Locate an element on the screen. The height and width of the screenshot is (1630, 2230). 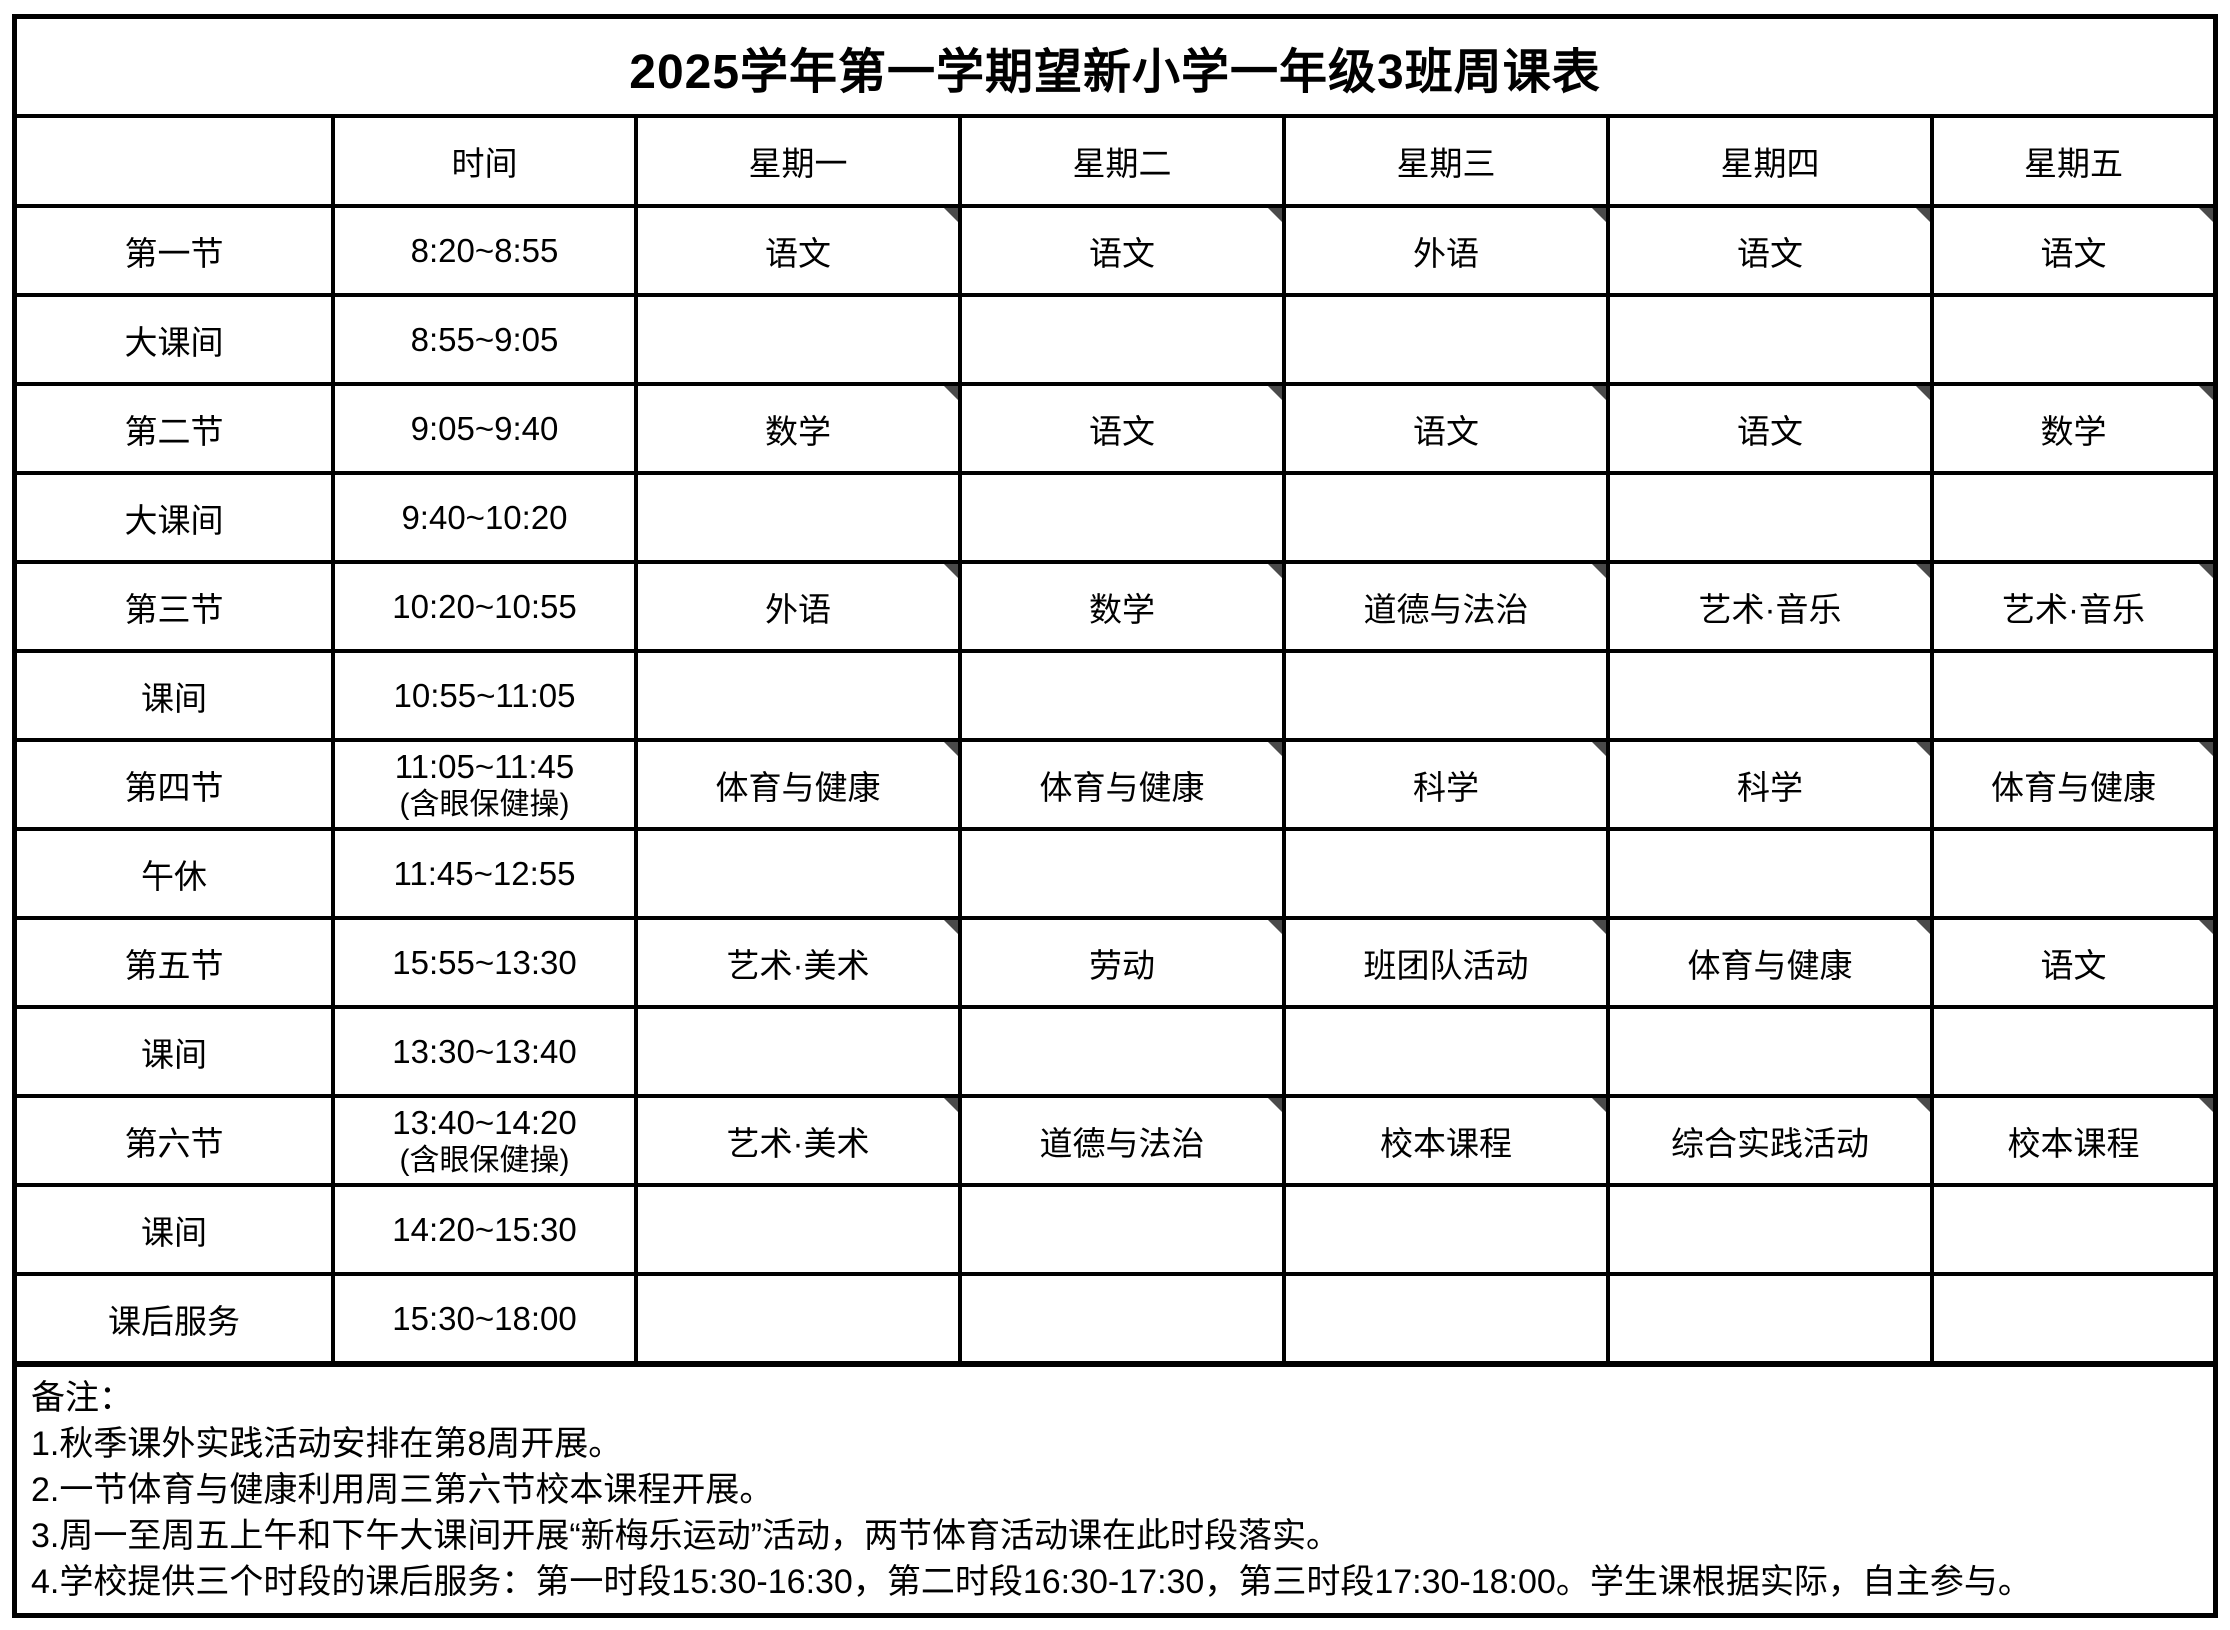
time-cell: 15:55~13:30 is located at coordinates (484, 962).